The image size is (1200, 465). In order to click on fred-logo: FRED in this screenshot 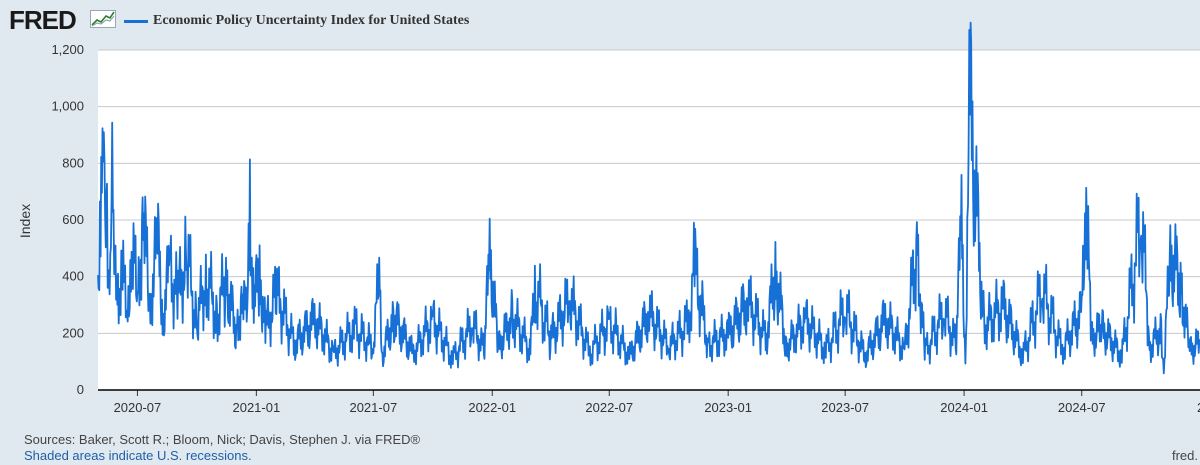, I will do `click(43, 20)`.